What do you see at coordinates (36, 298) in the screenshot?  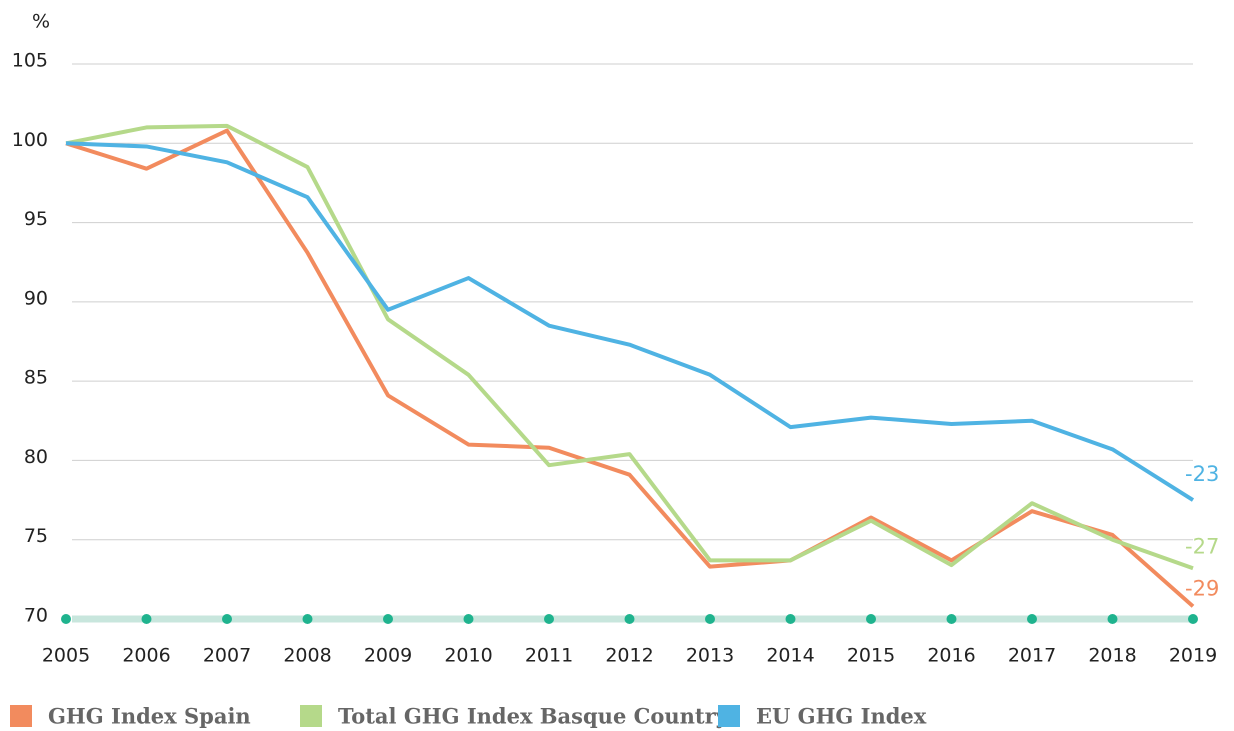 I see `y-tick-label: 90` at bounding box center [36, 298].